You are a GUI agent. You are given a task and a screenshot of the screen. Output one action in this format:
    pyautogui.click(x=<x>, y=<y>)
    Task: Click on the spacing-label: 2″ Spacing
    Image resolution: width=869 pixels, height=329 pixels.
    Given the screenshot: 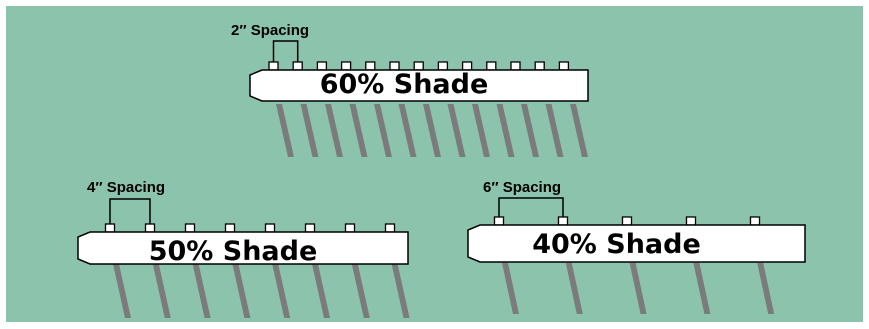 What is the action you would take?
    pyautogui.click(x=270, y=30)
    